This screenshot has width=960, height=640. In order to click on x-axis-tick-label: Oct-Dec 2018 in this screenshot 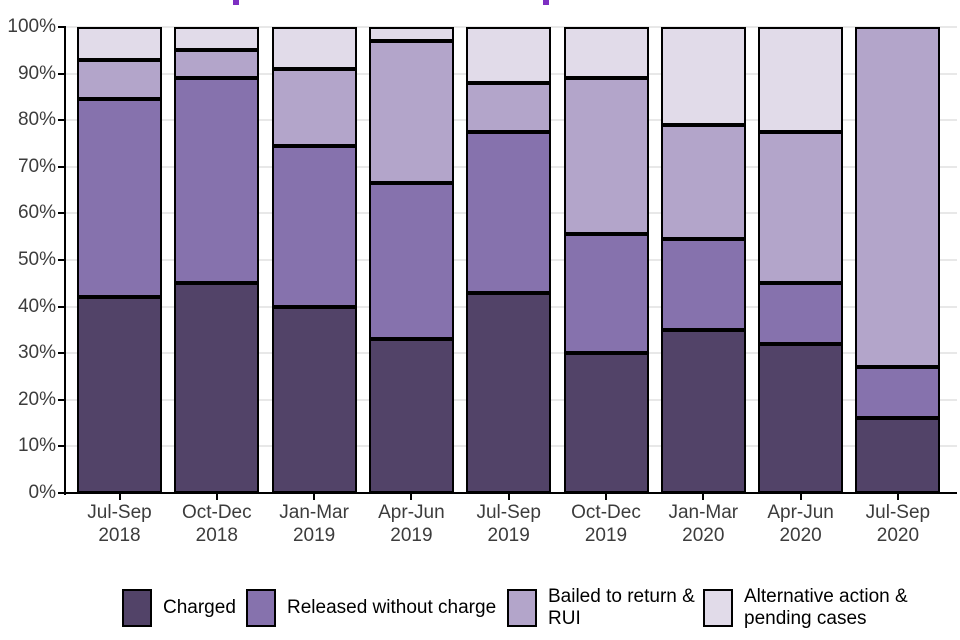, I will do `click(216, 524)`.